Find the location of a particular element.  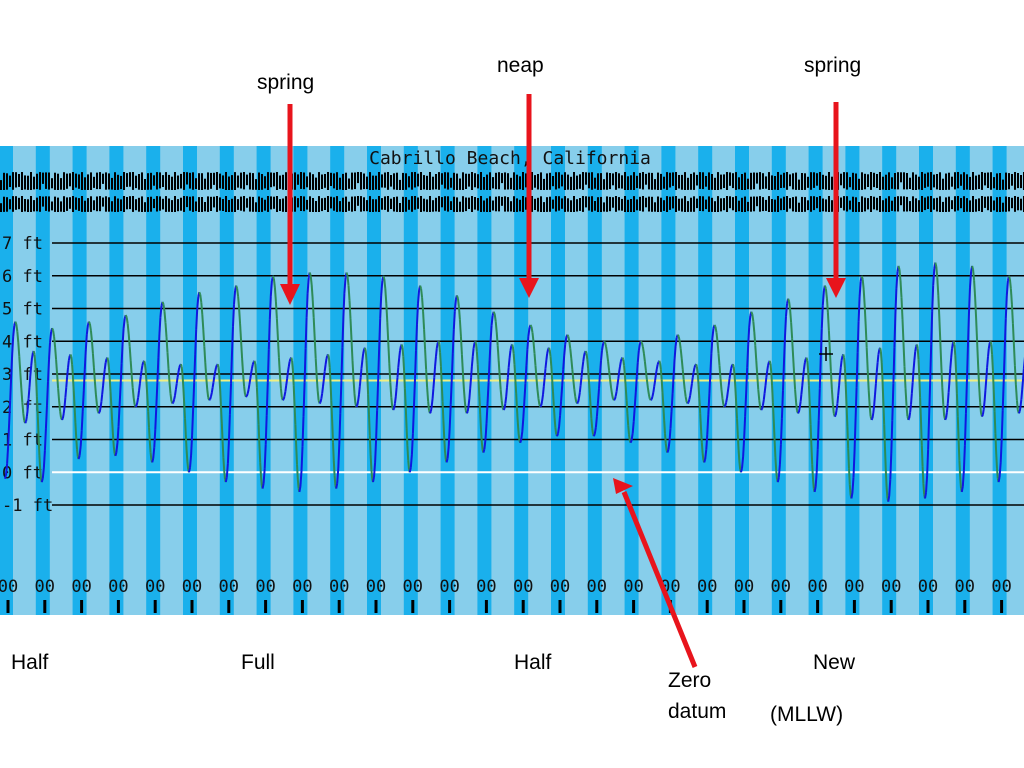

neap-label: neap is located at coordinates (520, 65).